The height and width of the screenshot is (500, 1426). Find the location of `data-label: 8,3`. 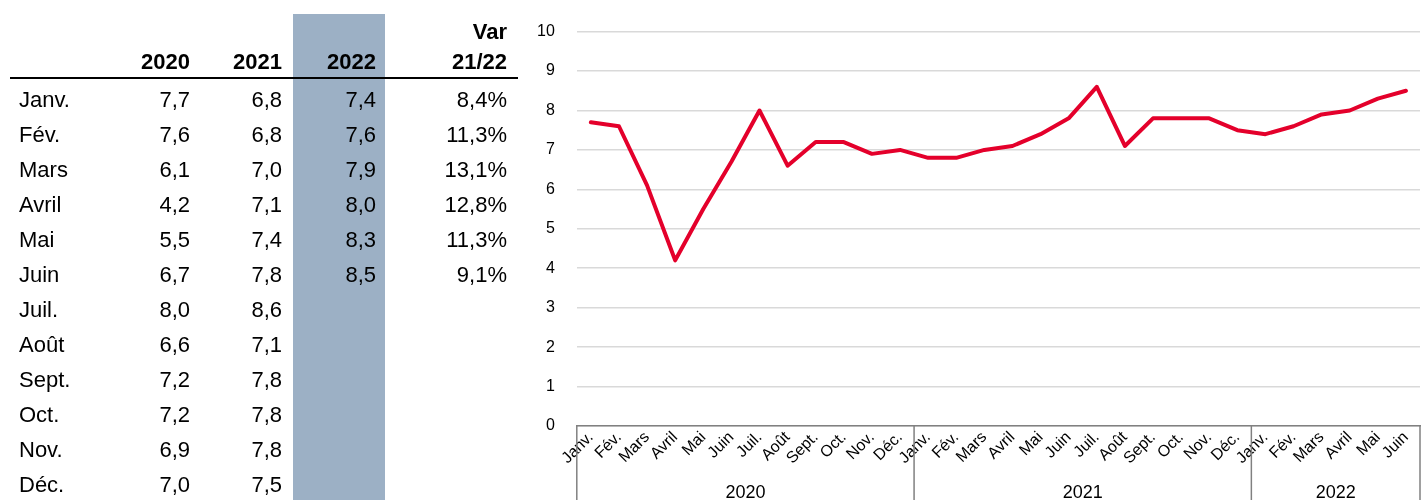

data-label: 8,3 is located at coordinates (360, 240).